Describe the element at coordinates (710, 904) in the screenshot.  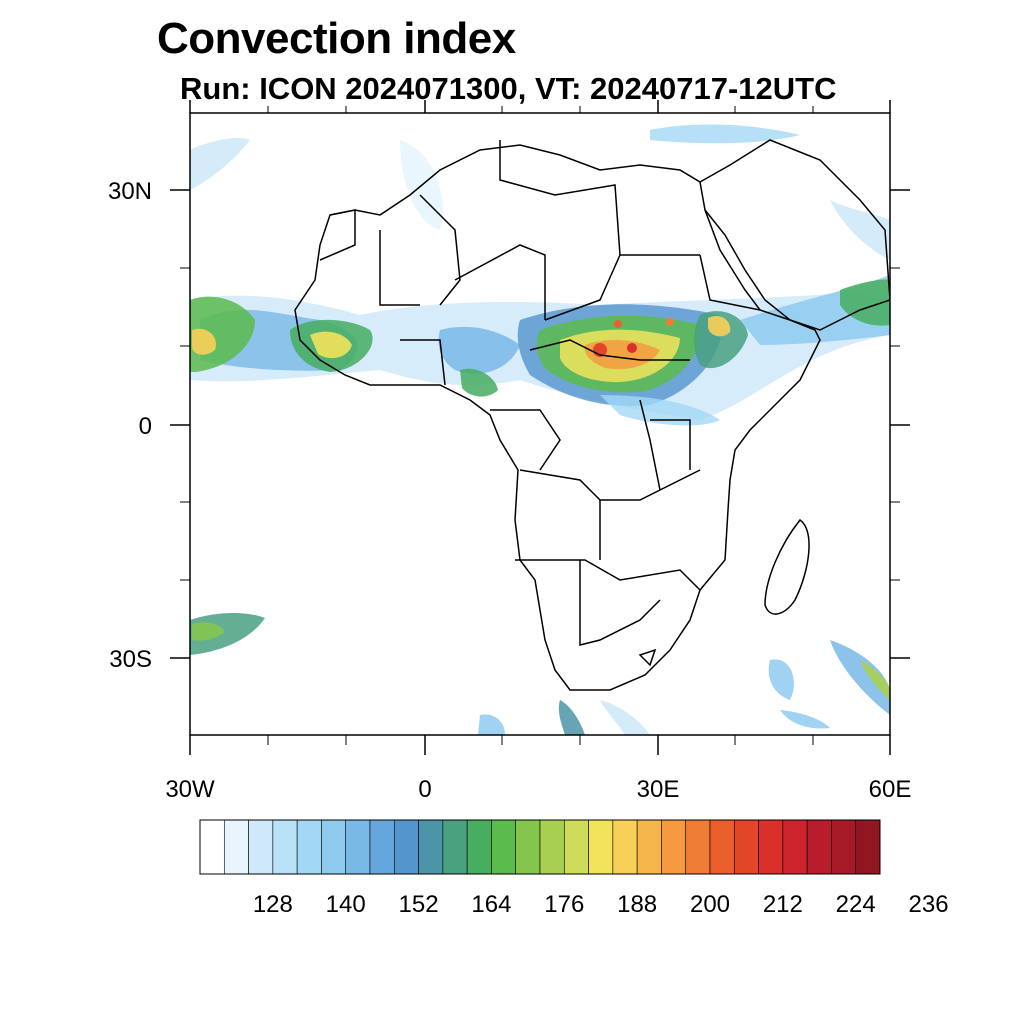
I see `colorbar-label: 200` at that location.